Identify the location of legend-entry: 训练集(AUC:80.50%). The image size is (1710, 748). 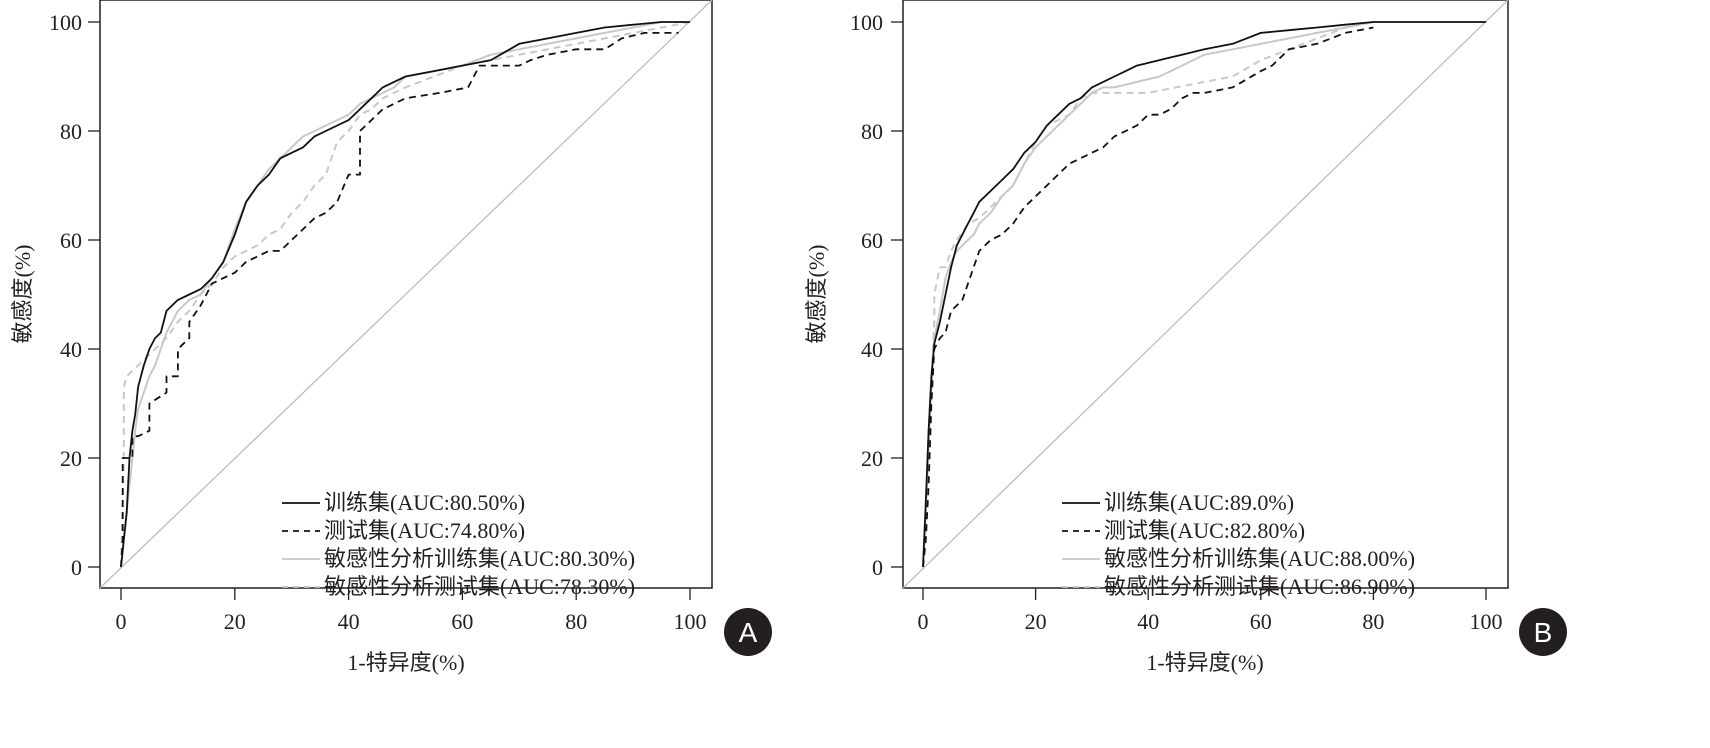
(424, 502).